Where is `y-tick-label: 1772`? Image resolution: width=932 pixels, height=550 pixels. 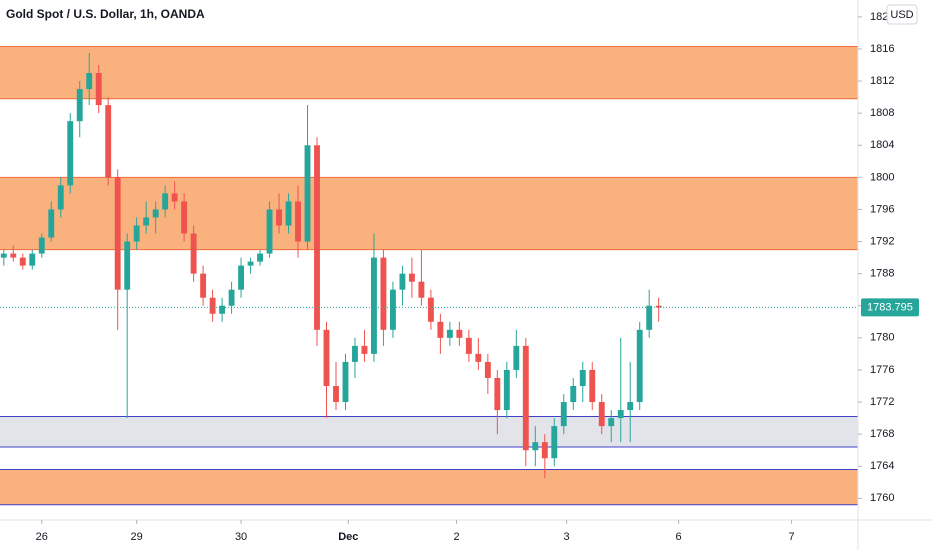
y-tick-label: 1772 is located at coordinates (882, 402).